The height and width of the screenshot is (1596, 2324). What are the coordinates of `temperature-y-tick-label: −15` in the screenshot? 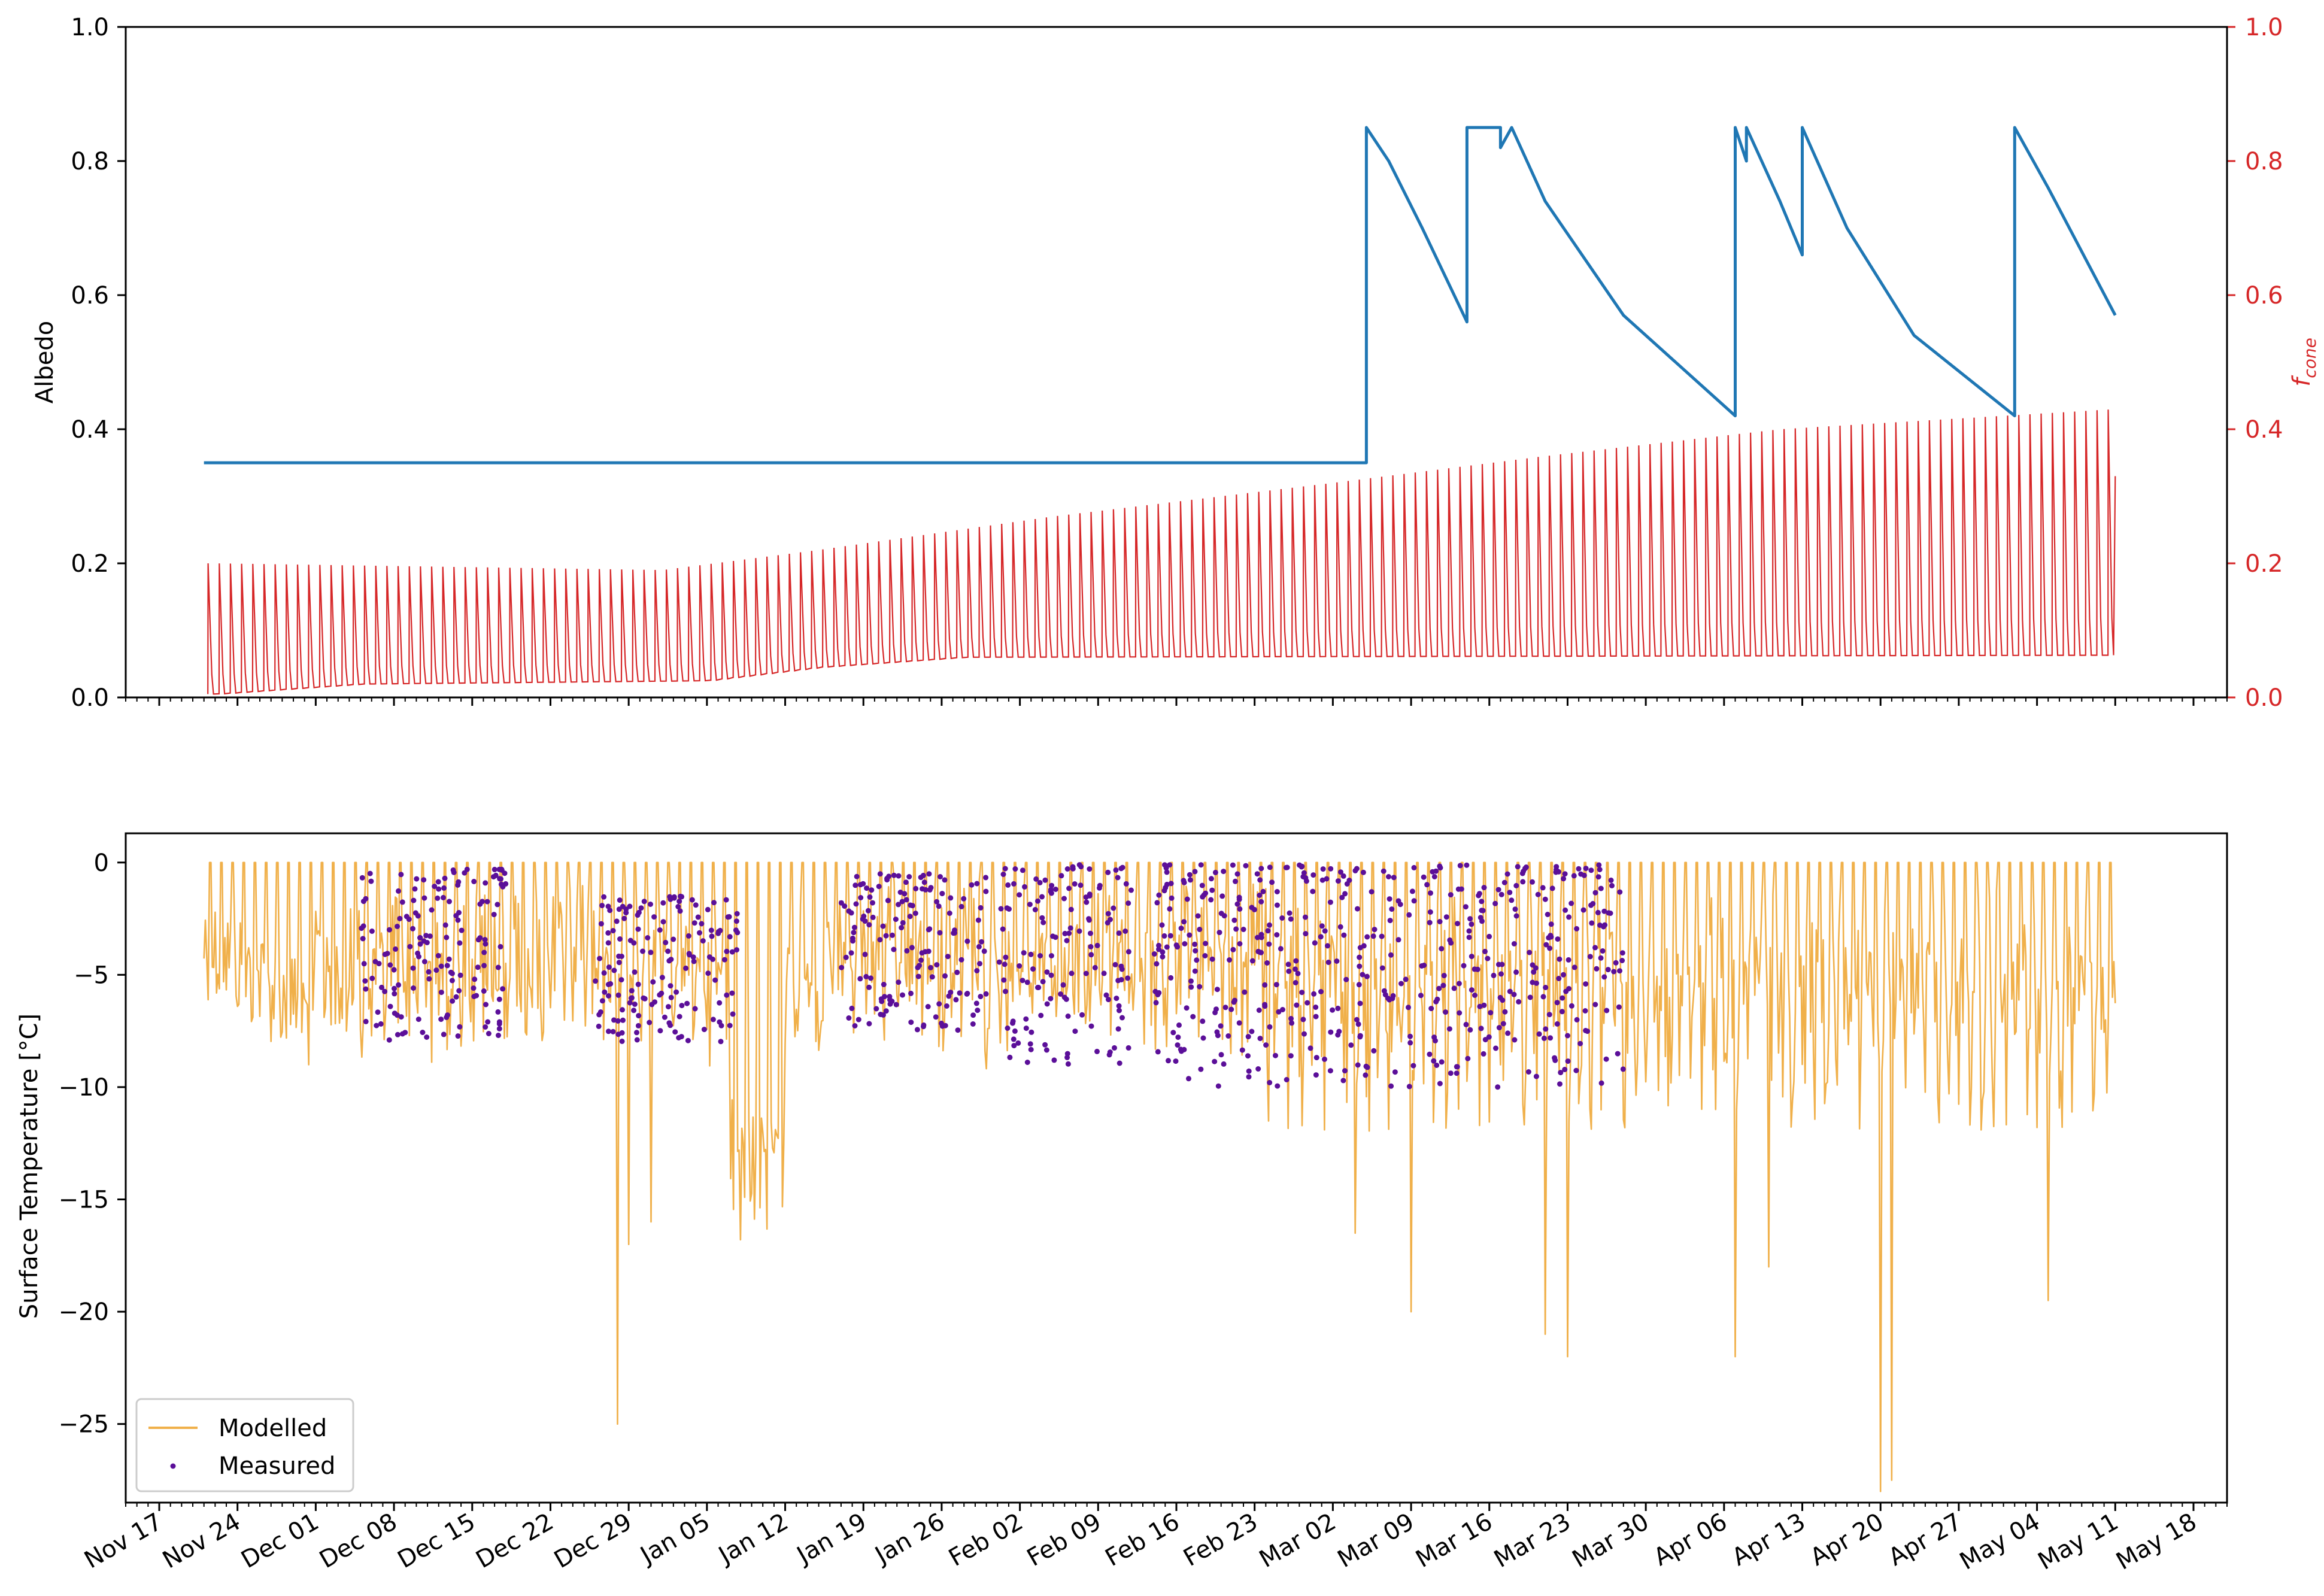 It's located at (84, 1200).